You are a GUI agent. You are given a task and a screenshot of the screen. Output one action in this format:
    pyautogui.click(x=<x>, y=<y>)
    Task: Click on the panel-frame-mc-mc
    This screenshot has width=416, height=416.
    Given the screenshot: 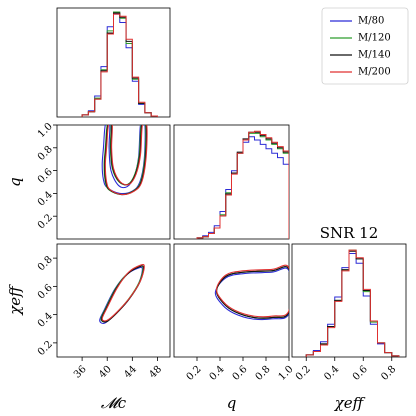 What is the action you would take?
    pyautogui.click(x=113, y=62)
    